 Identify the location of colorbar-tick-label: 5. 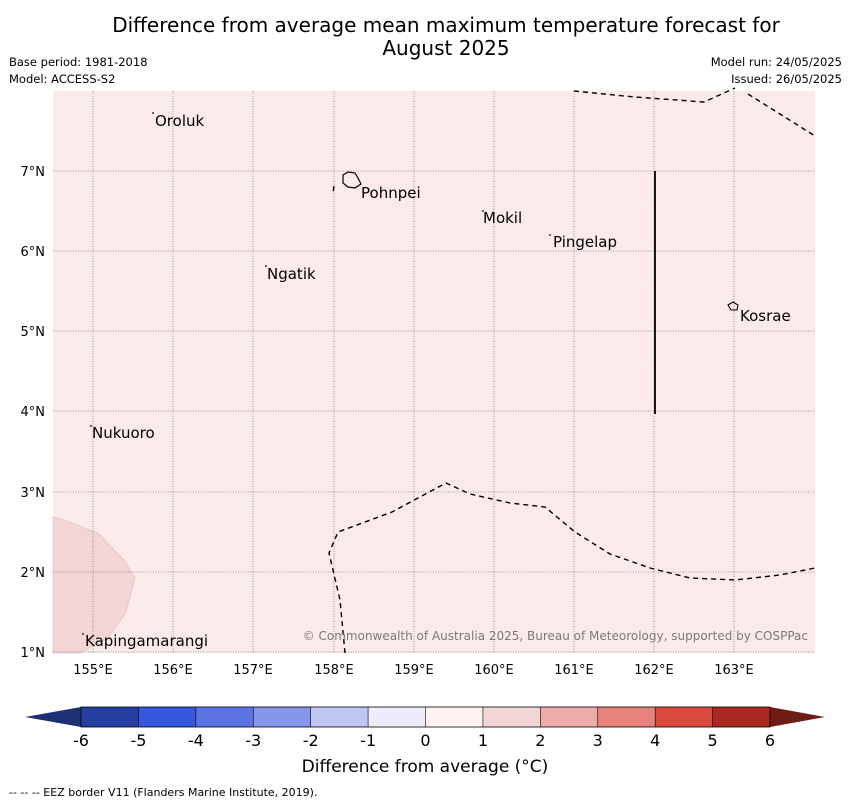
(712, 740).